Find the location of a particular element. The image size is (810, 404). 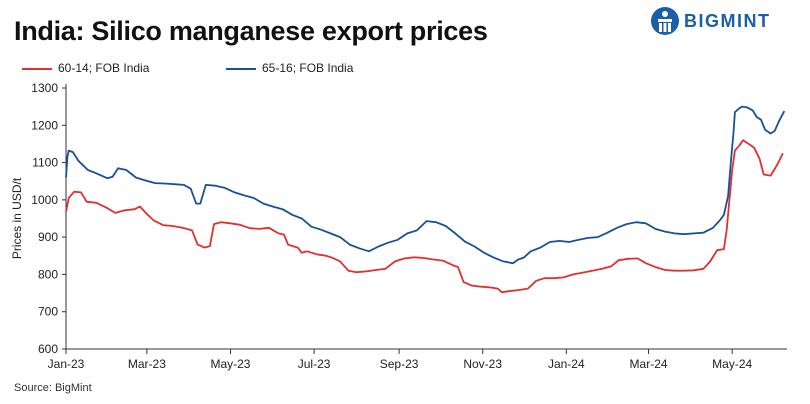

bigmint-logo: BIGMINT is located at coordinates (726, 21).